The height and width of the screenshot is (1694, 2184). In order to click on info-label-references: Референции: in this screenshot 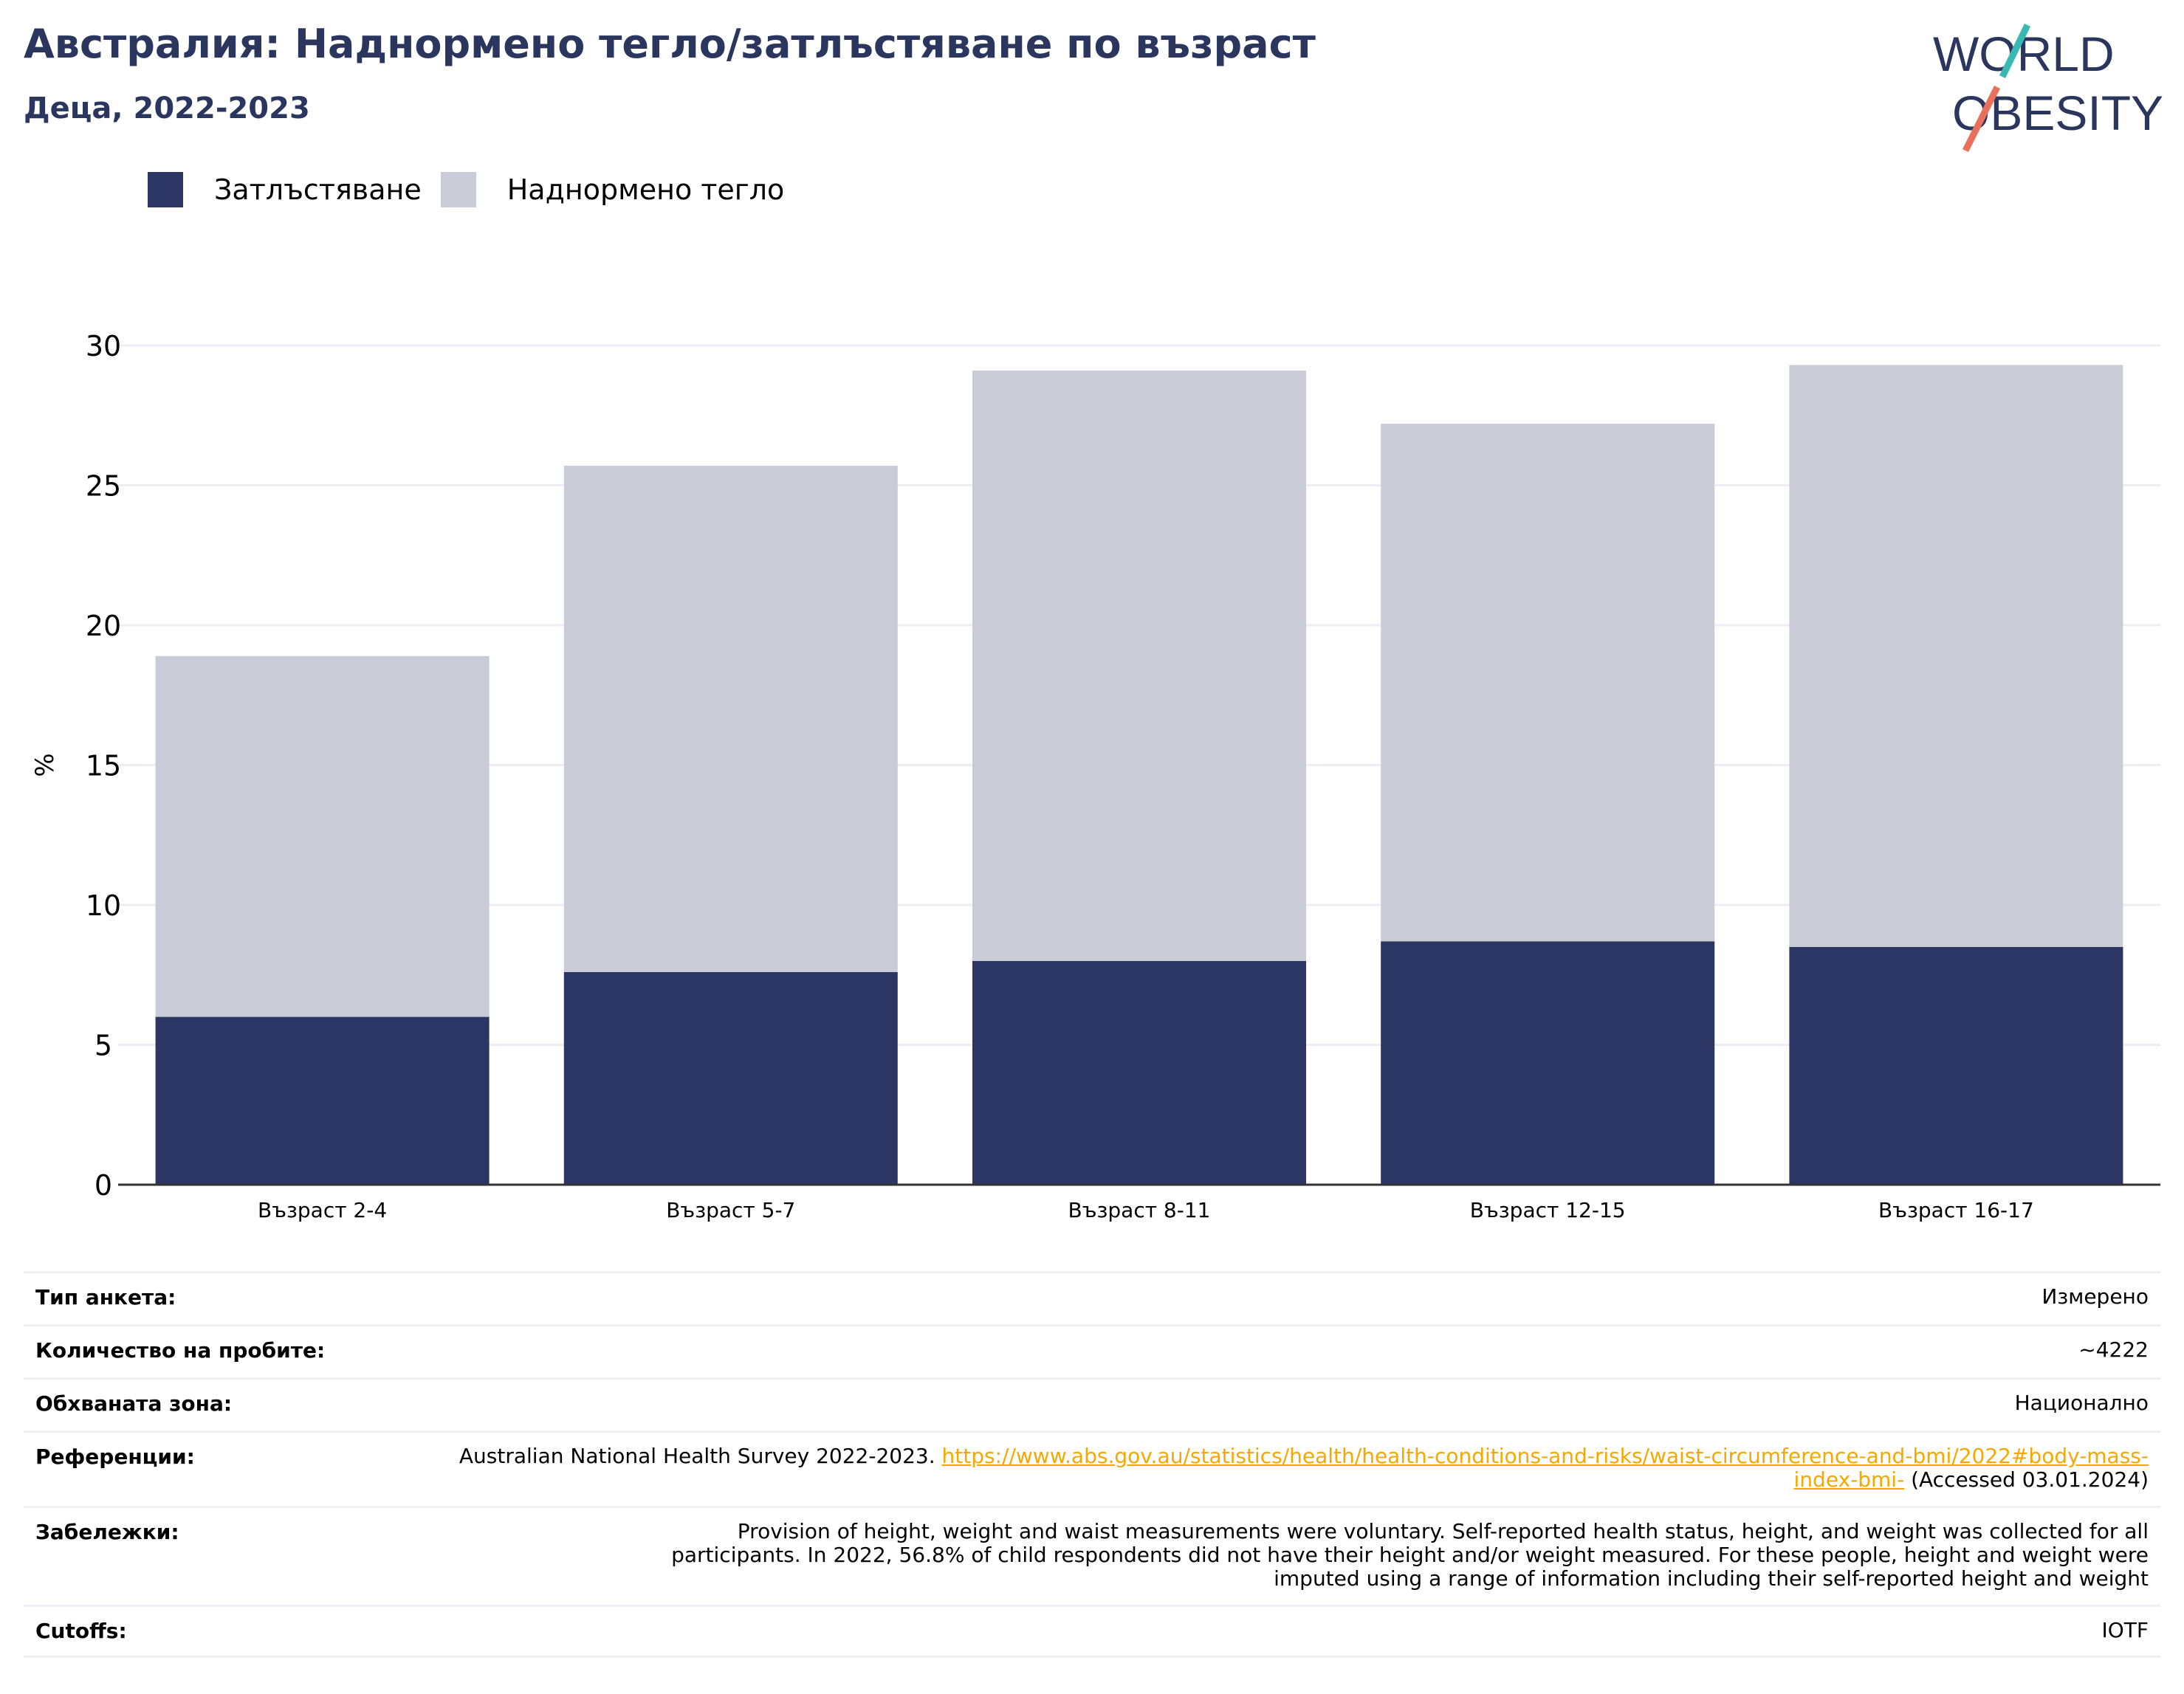, I will do `click(115, 1457)`.